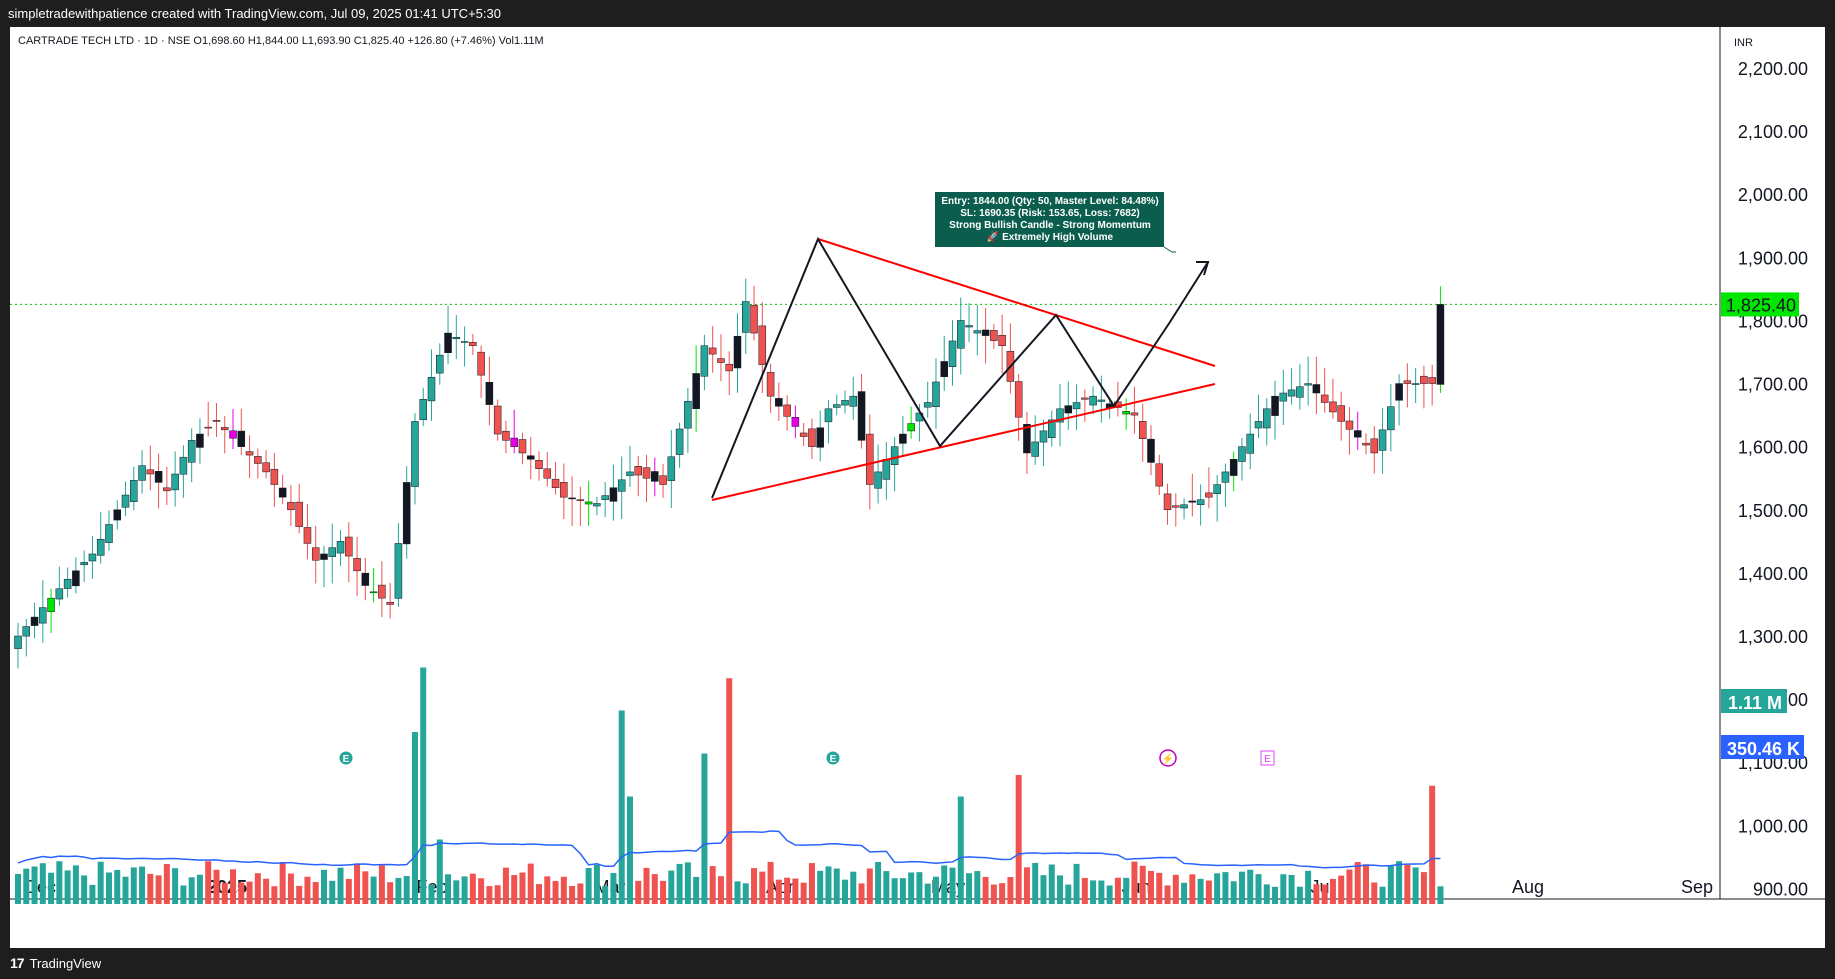 The image size is (1835, 979). What do you see at coordinates (963, 442) in the screenshot?
I see `support-trendline` at bounding box center [963, 442].